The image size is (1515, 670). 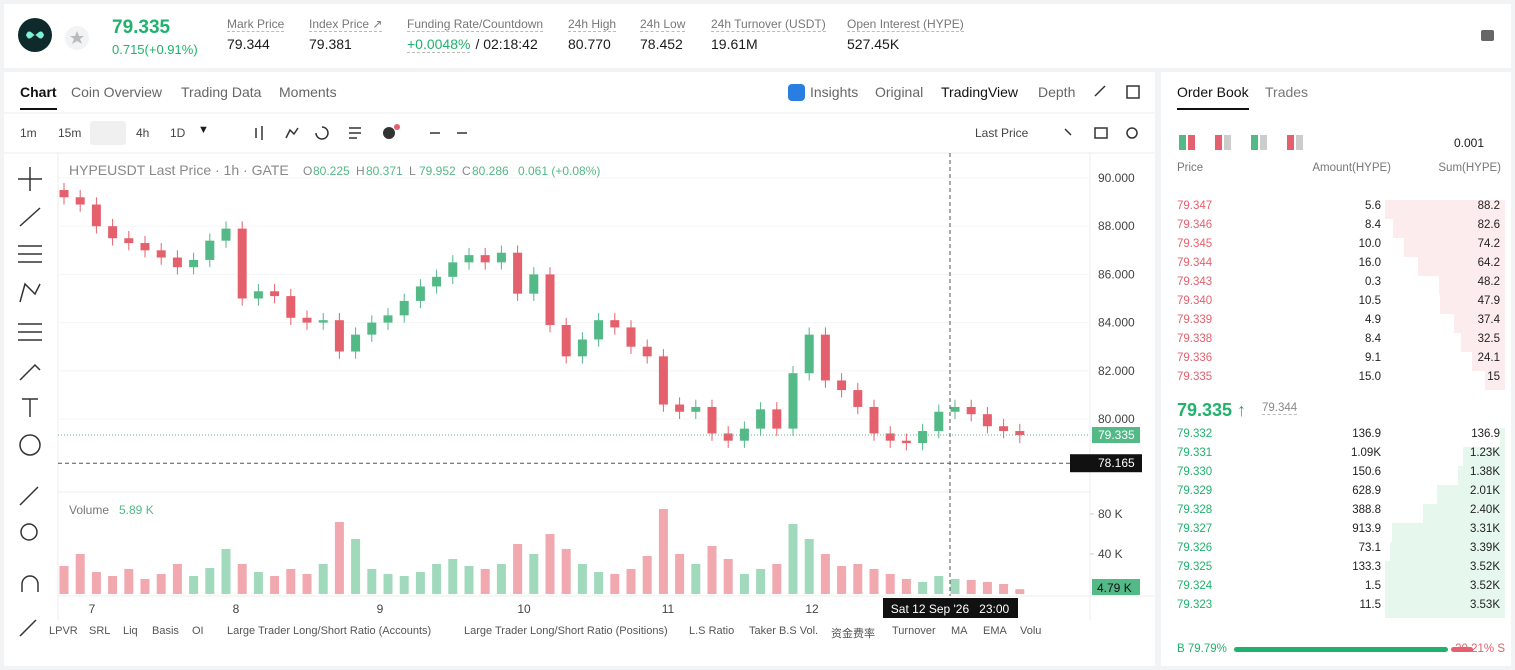 What do you see at coordinates (1116, 178) in the screenshot?
I see `y-tick-label: 90.000` at bounding box center [1116, 178].